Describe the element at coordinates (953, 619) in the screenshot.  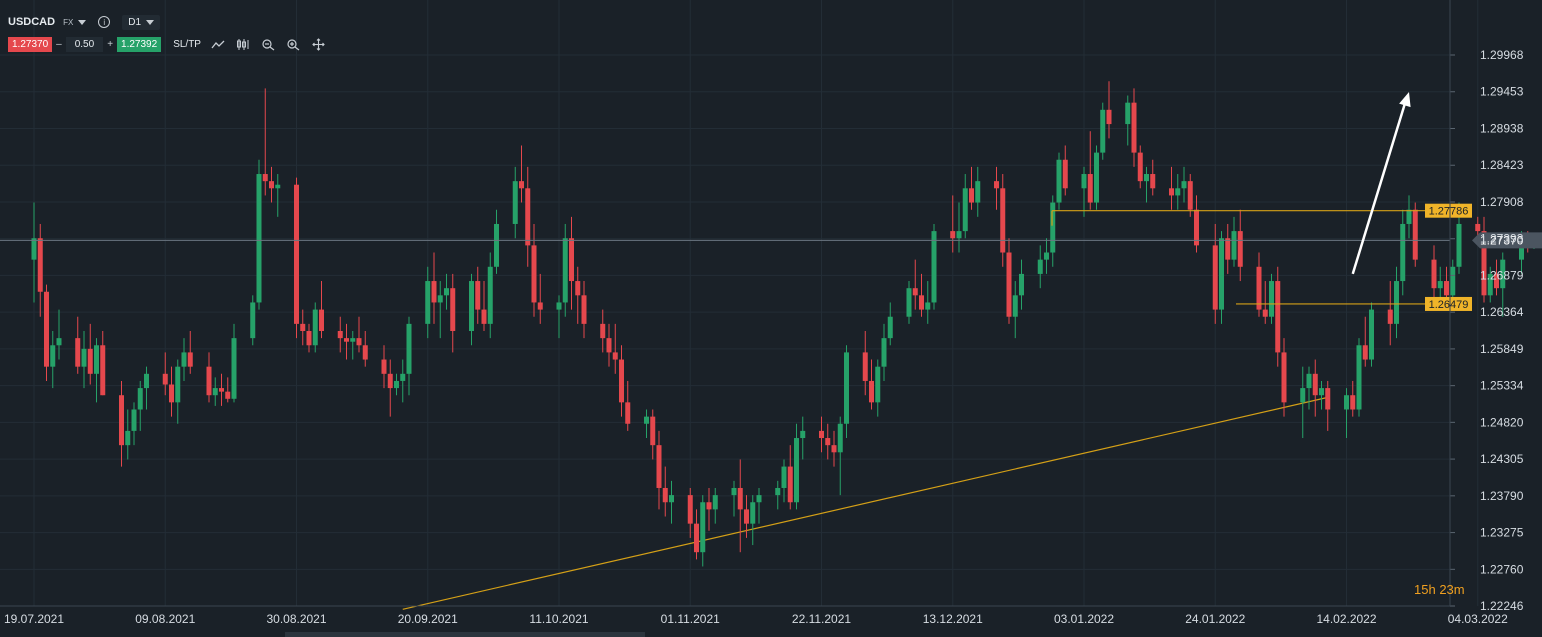
I see `time-tick-label: 13.12.2021` at that location.